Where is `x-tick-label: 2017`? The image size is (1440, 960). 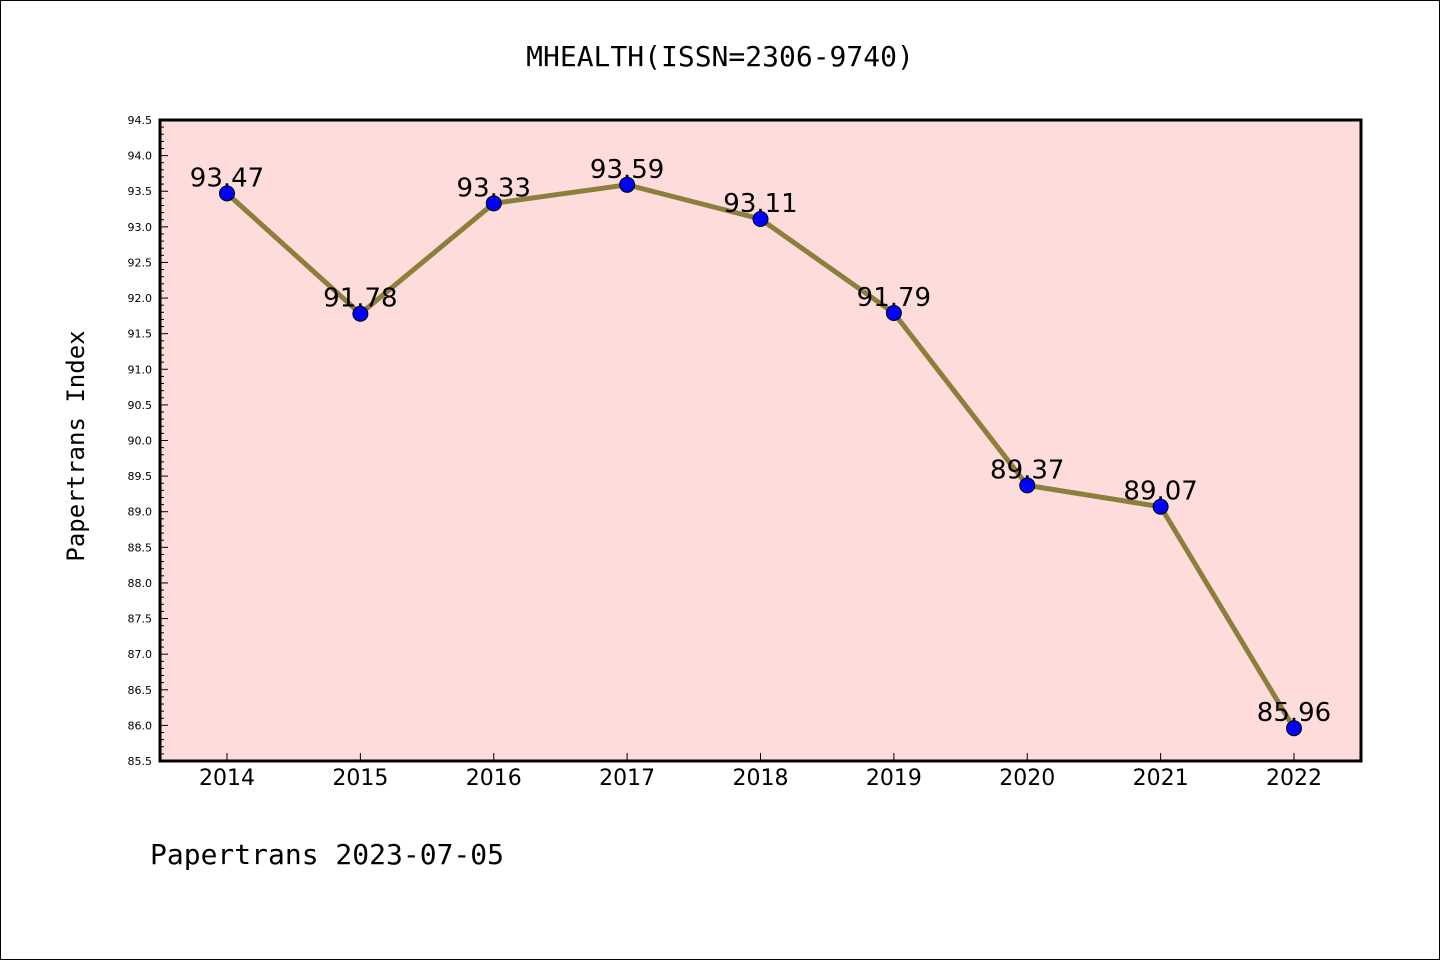 x-tick-label: 2017 is located at coordinates (627, 778).